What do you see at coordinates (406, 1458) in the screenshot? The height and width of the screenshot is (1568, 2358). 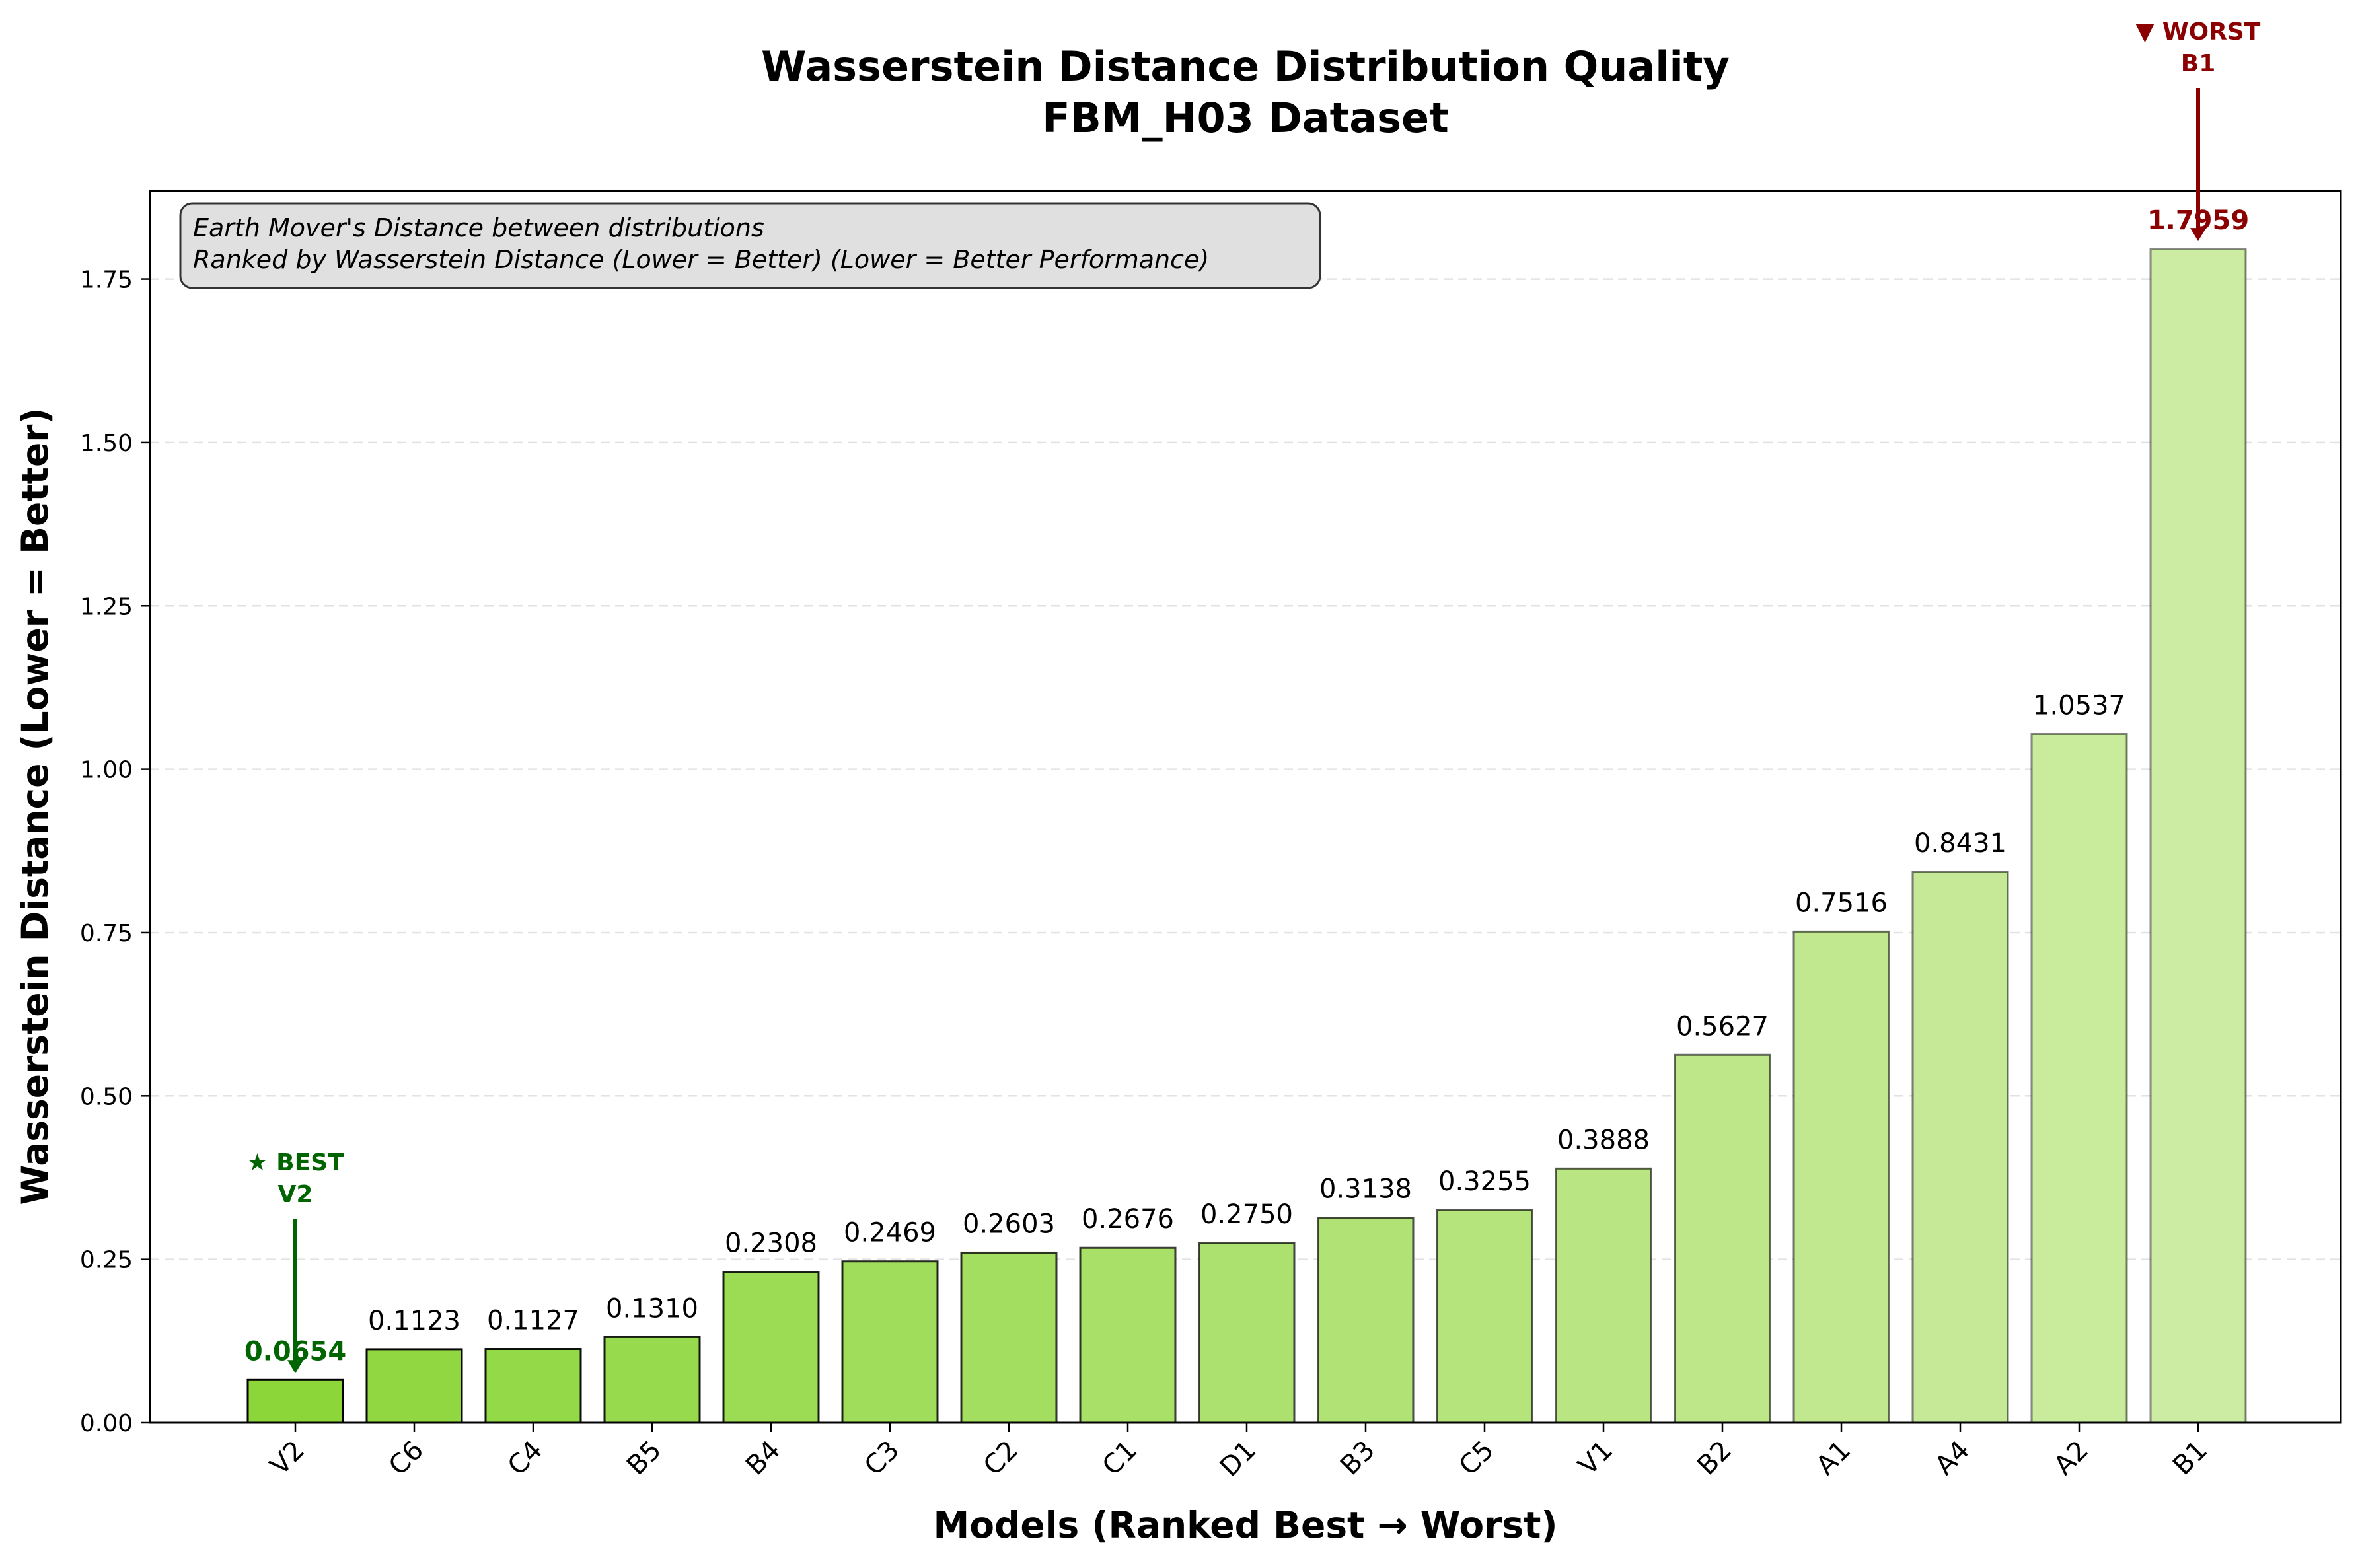 I see `x-tick-label: C6` at bounding box center [406, 1458].